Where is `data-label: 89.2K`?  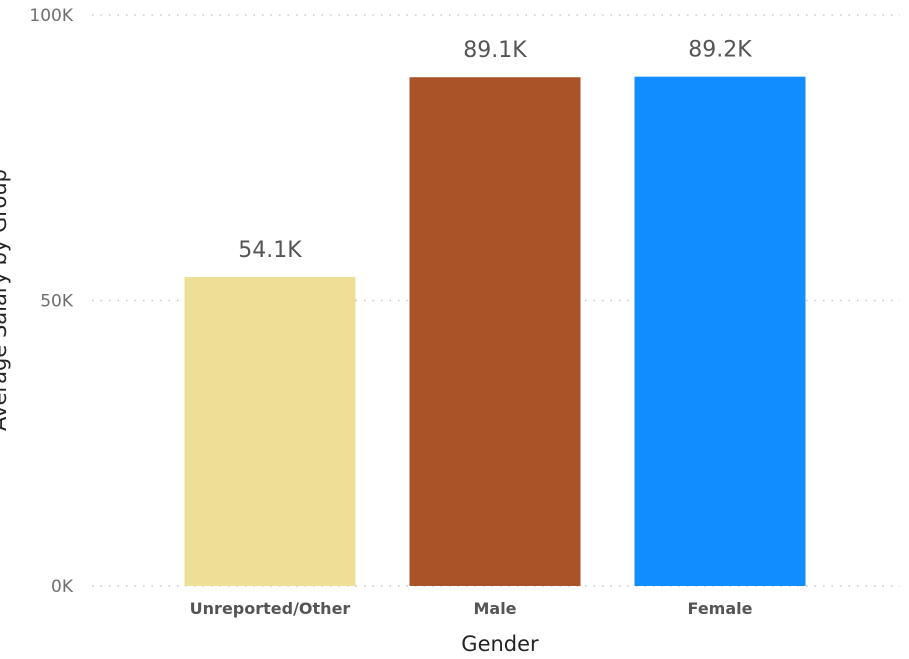 data-label: 89.2K is located at coordinates (720, 50).